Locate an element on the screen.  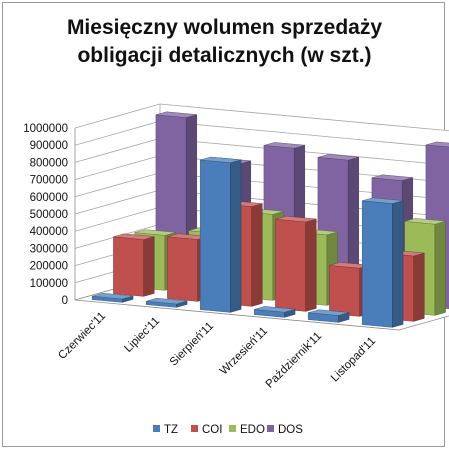
bar-tz-2-top is located at coordinates (167, 301).